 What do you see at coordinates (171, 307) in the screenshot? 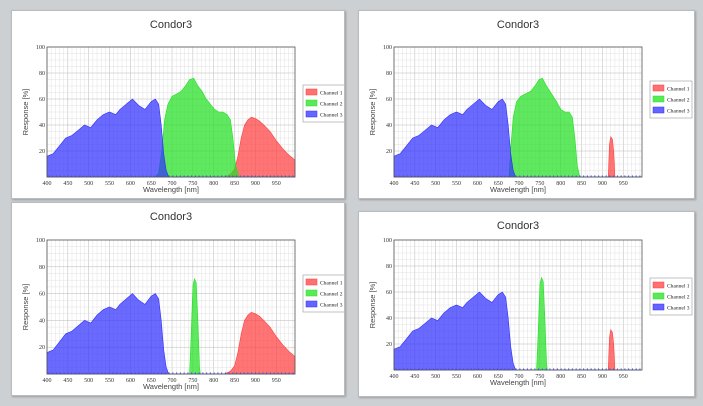
I see `axis-frame` at bounding box center [171, 307].